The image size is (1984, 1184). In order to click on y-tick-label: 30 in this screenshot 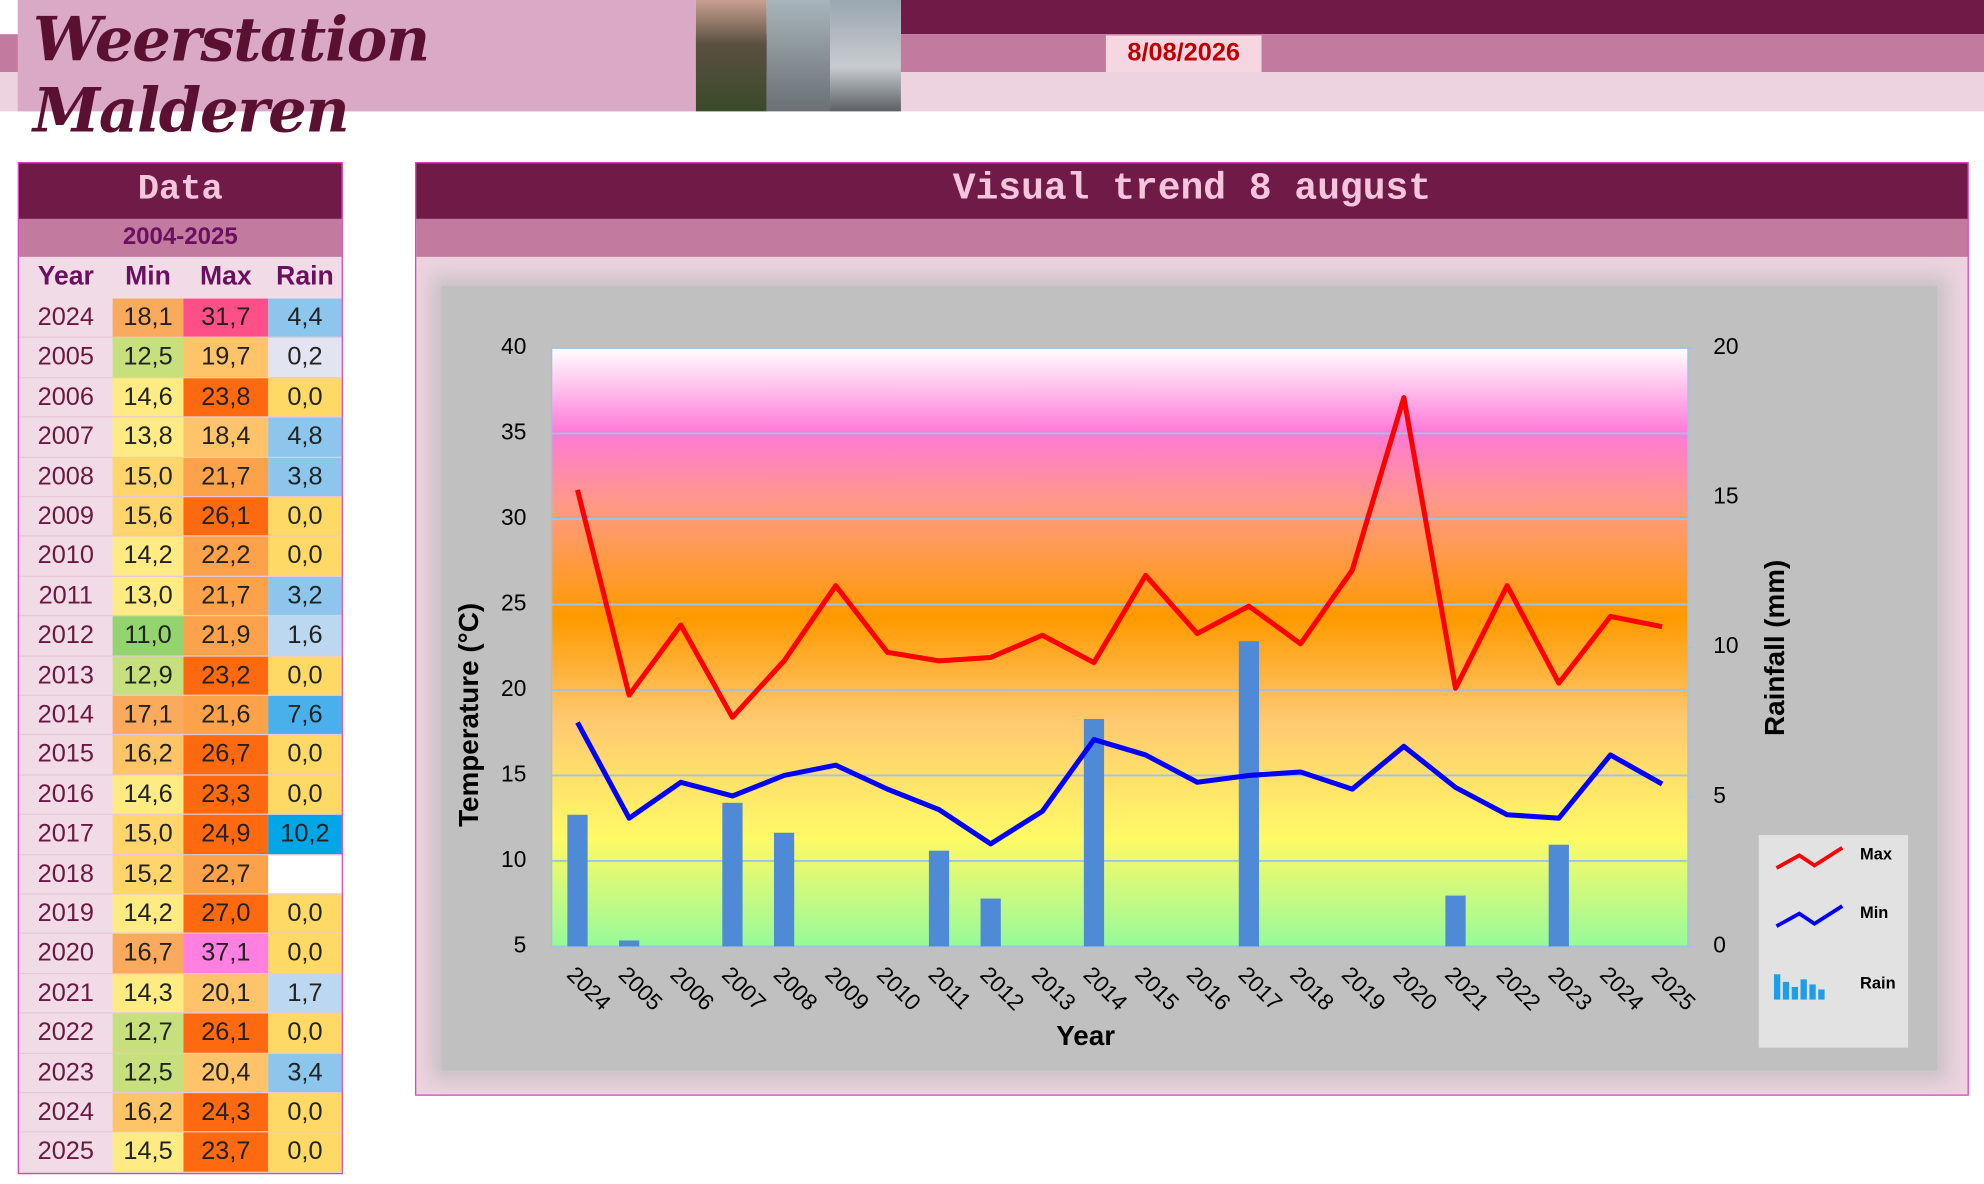, I will do `click(513, 517)`.